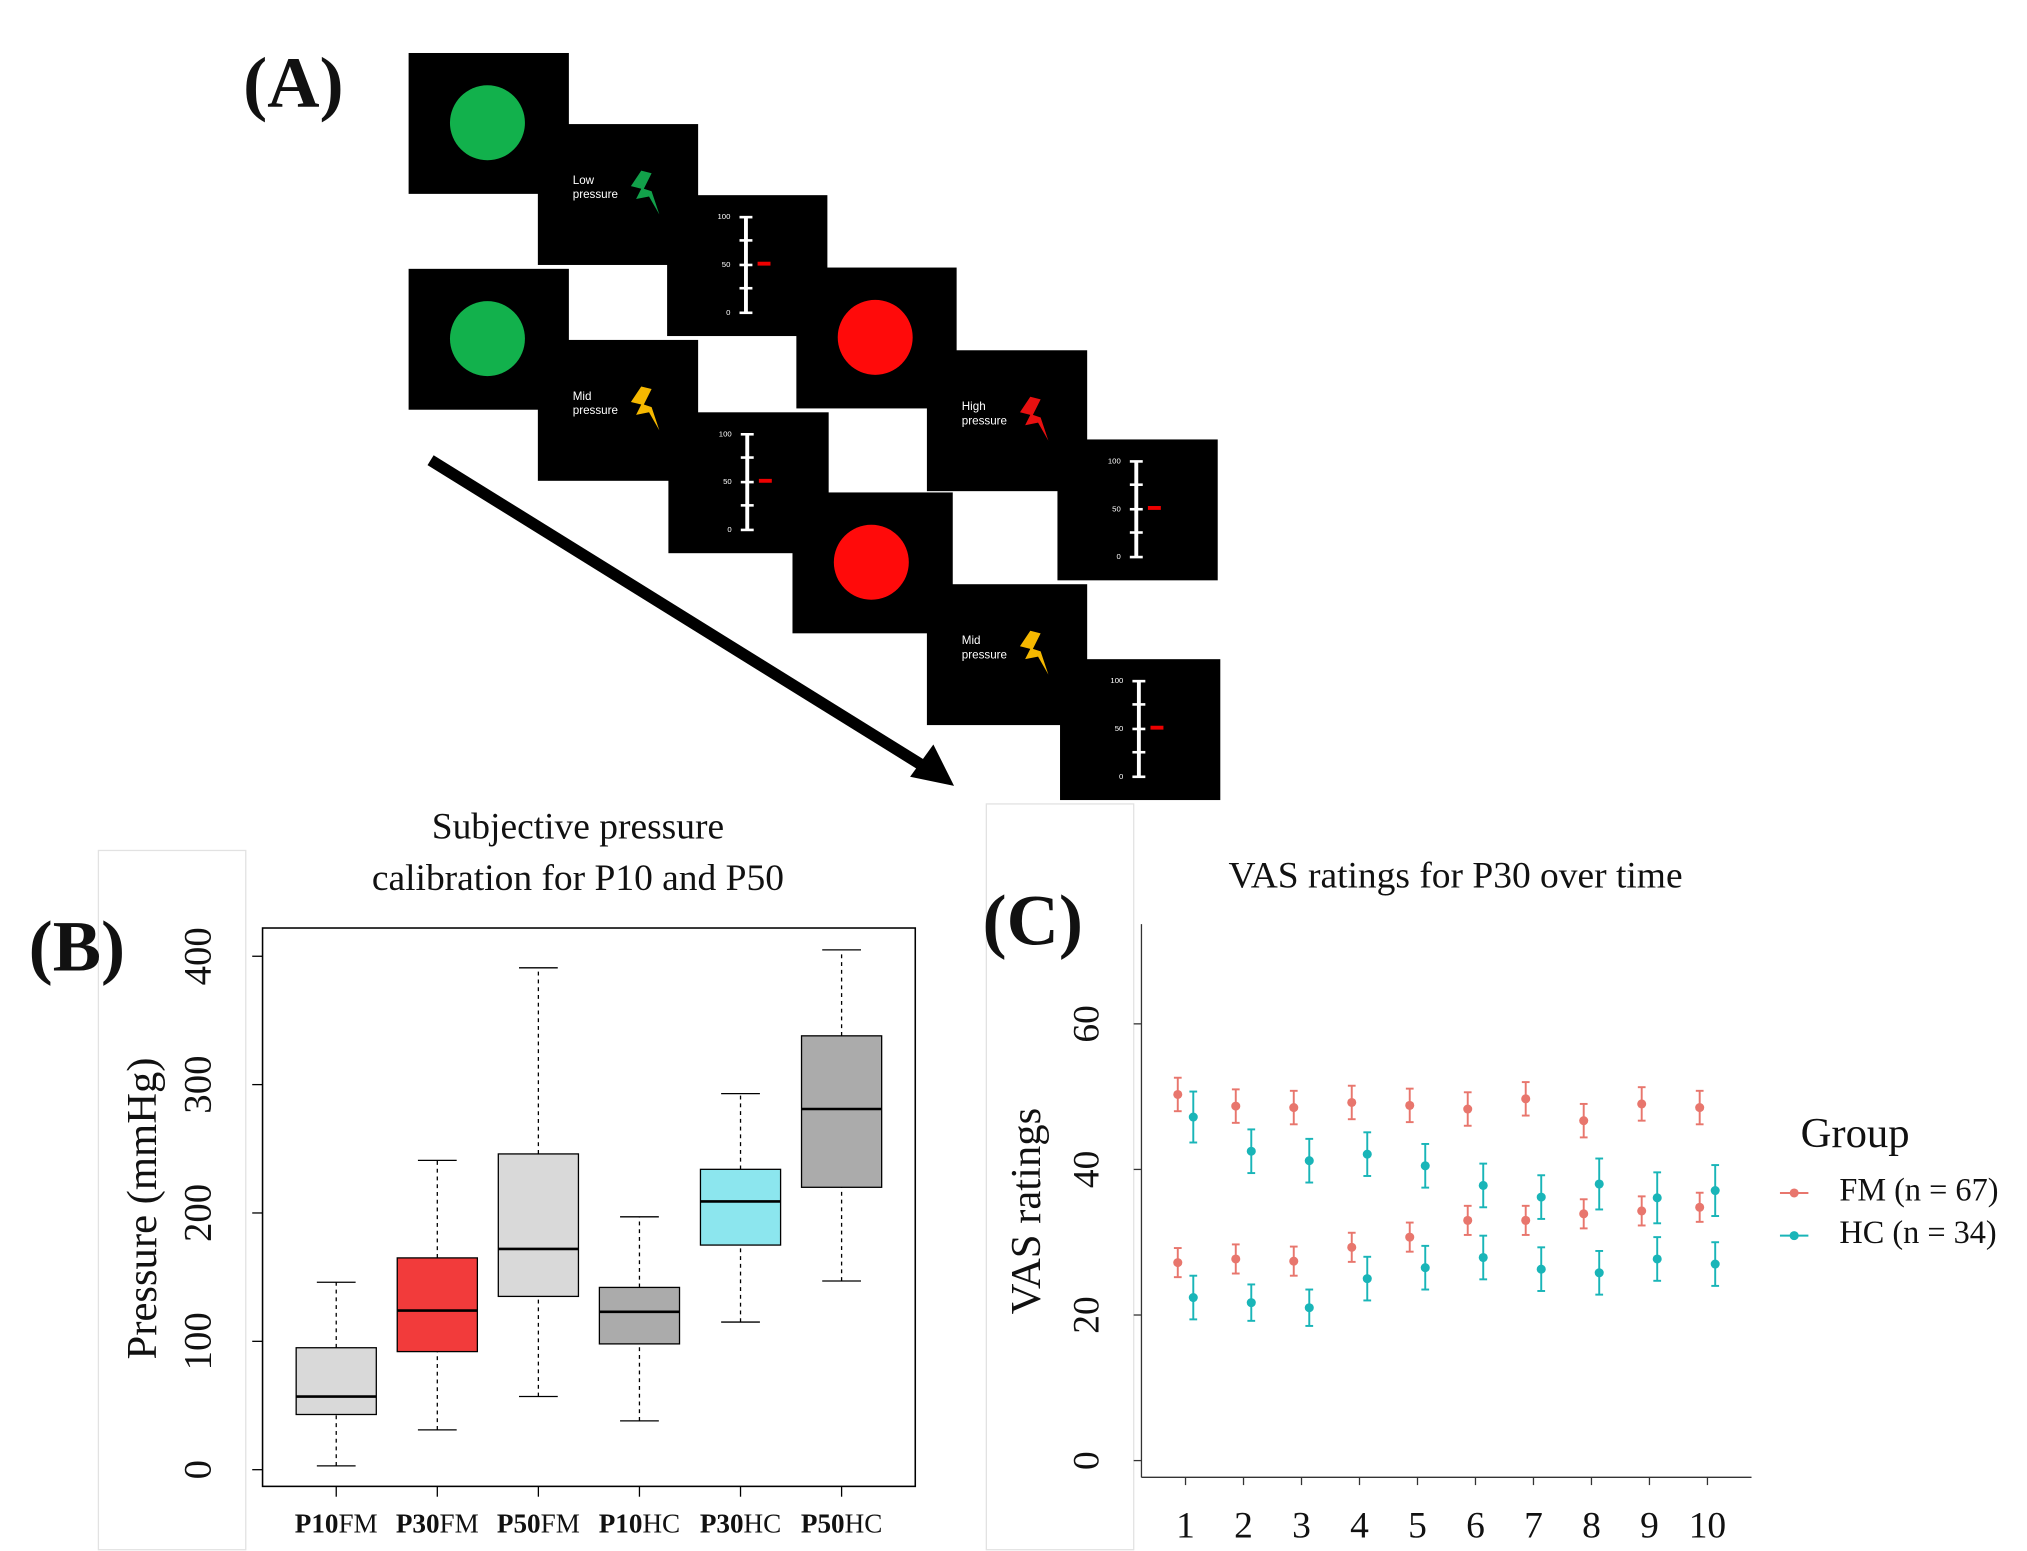 This screenshot has height=1551, width=2027. What do you see at coordinates (77, 946) in the screenshot?
I see `panel-label: (B)` at bounding box center [77, 946].